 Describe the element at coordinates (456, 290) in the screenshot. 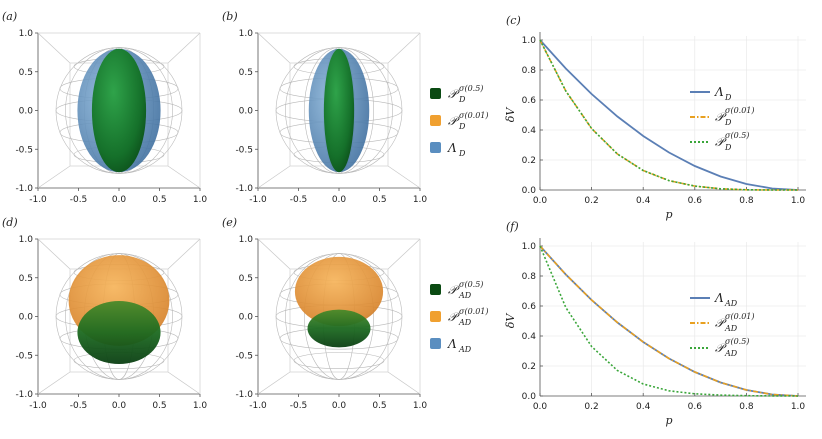

I see `legend-item: 𝒫 ADσ(0.5)` at that location.